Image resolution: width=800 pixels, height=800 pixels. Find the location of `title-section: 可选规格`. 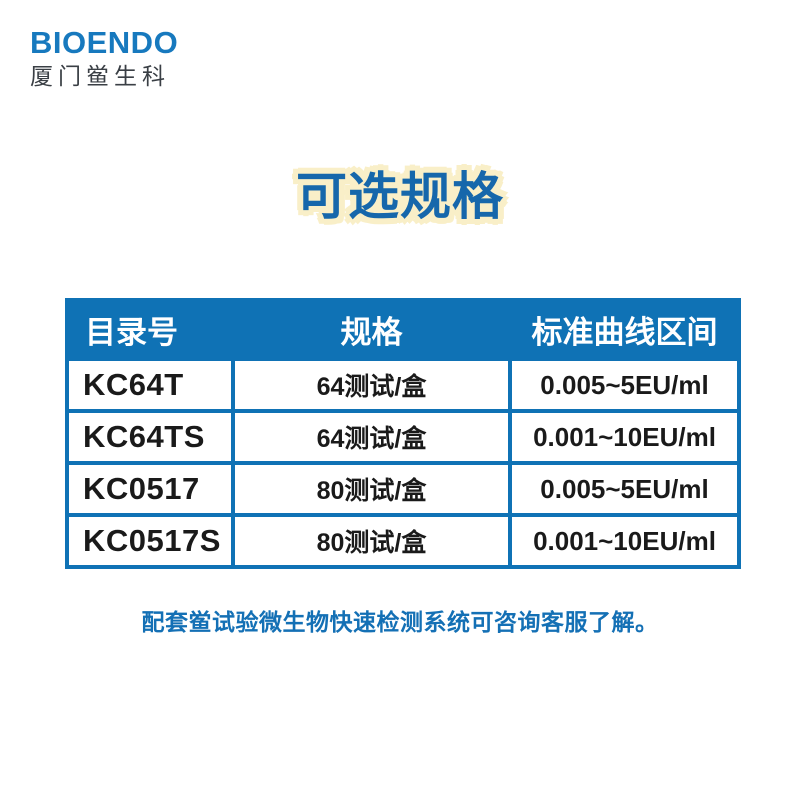

title-section: 可选规格 is located at coordinates (400, 197).